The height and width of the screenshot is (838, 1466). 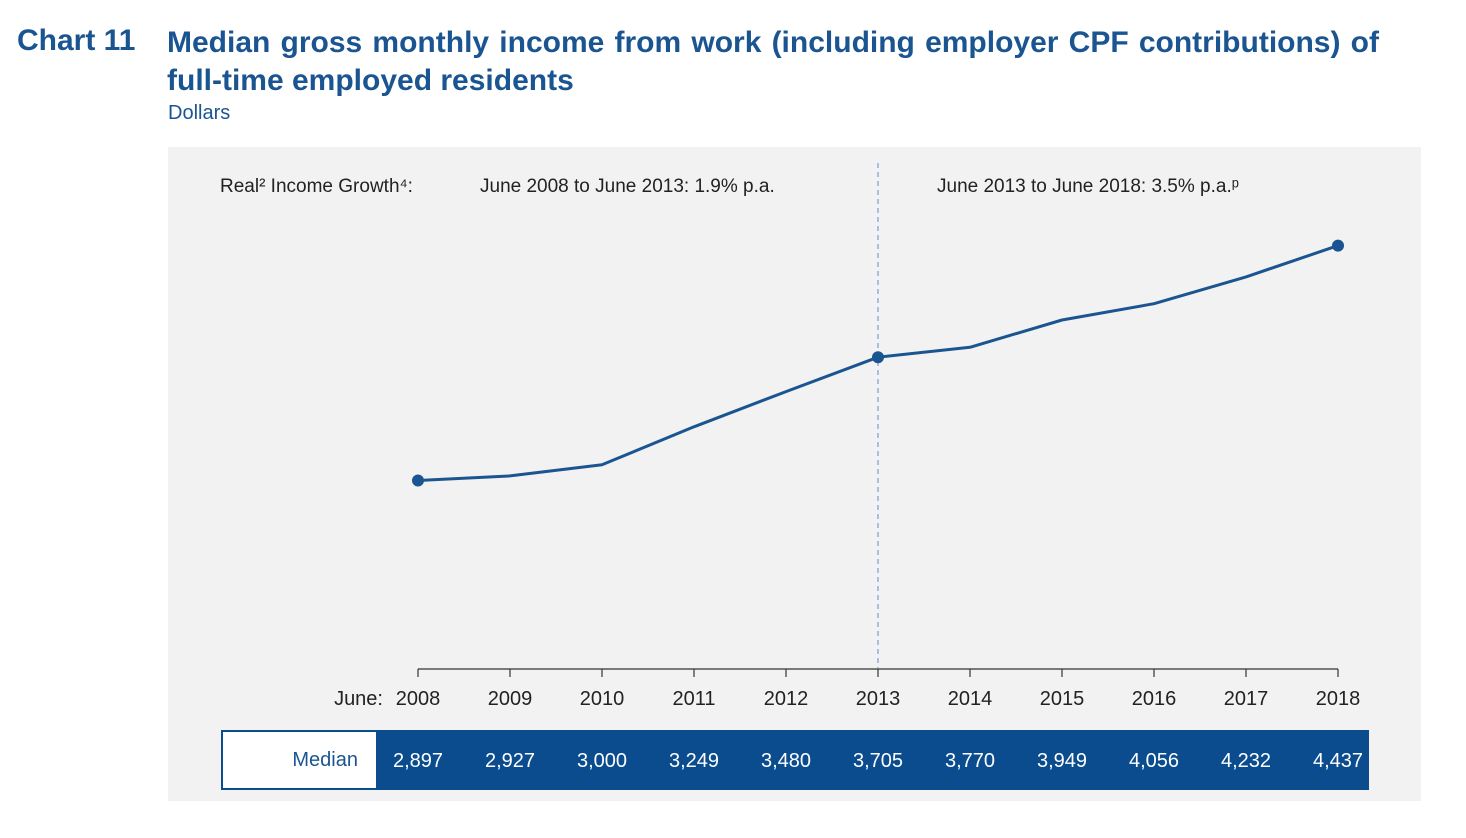 What do you see at coordinates (418, 699) in the screenshot?
I see `x-tick-label: 2008` at bounding box center [418, 699].